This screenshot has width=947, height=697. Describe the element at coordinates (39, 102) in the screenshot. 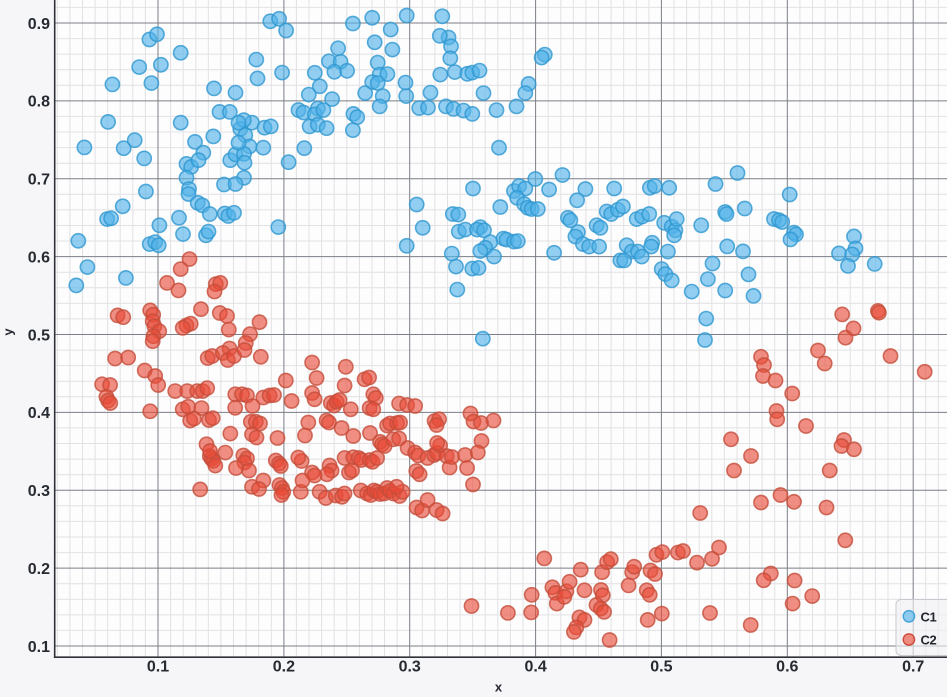

I see `svg-text: 0.8` at that location.